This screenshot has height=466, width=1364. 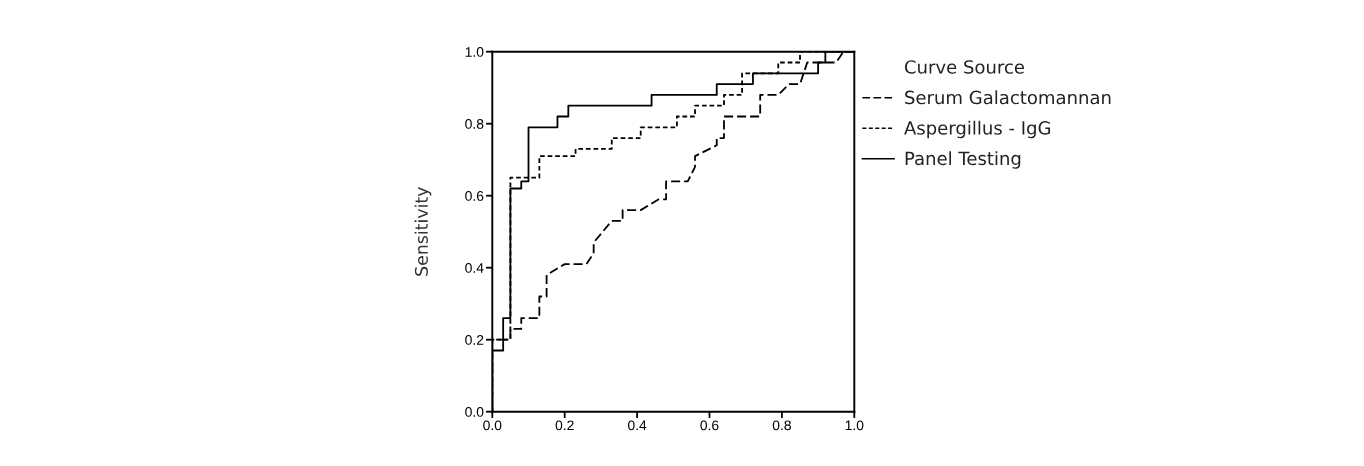 What do you see at coordinates (474, 124) in the screenshot?
I see `y-tick-label: 0.8` at bounding box center [474, 124].